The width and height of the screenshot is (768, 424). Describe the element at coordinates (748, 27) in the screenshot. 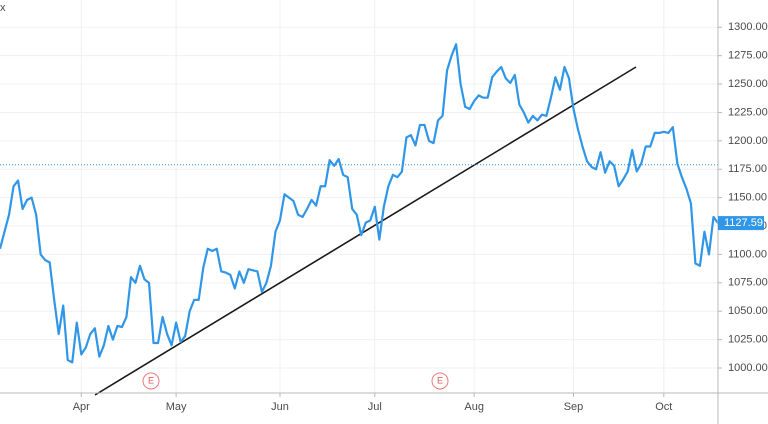

I see `y-tick-label: 1300.00` at that location.